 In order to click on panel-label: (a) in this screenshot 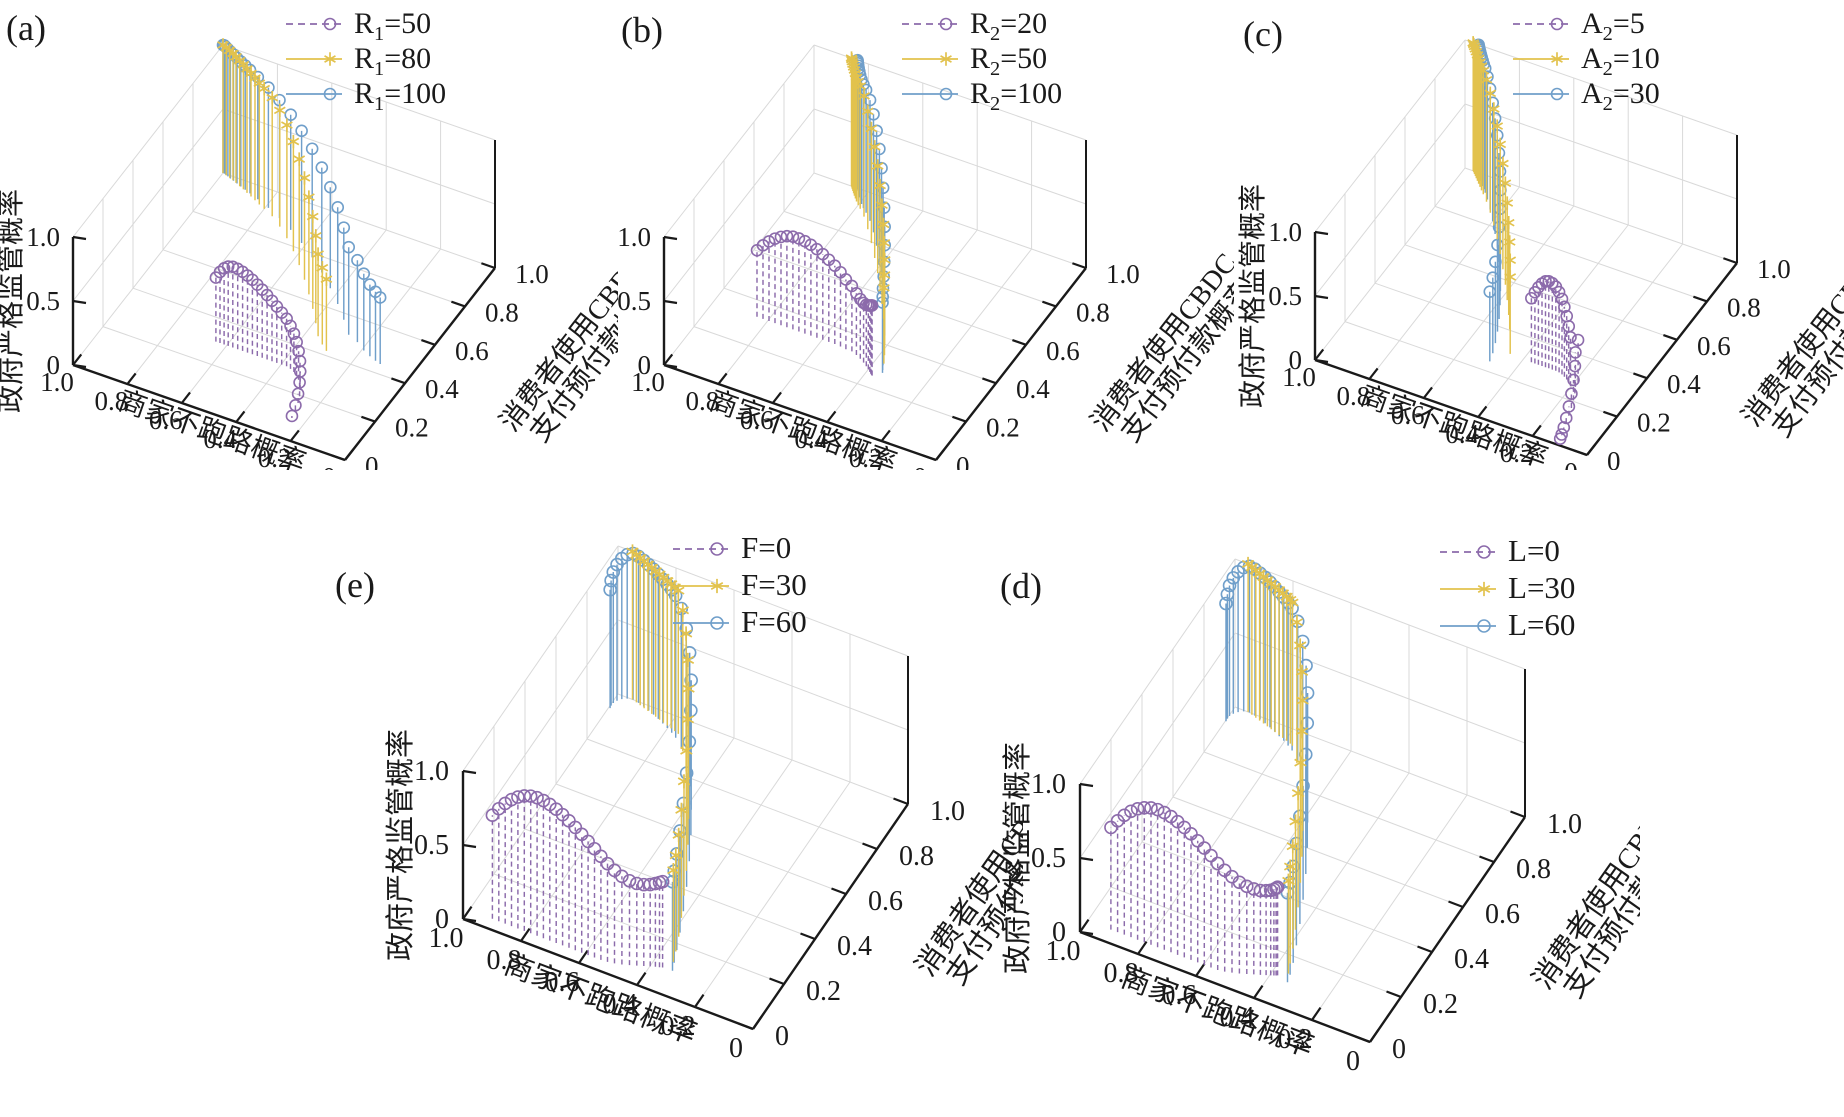, I will do `click(26, 28)`.